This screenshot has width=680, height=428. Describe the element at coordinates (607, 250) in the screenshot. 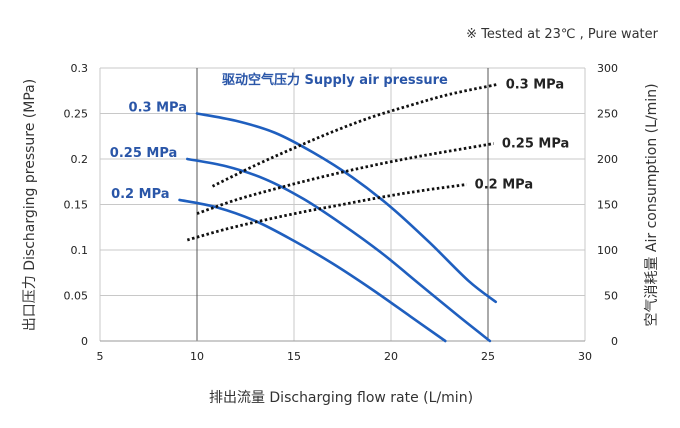

I see `y2-tick-label: 100` at that location.